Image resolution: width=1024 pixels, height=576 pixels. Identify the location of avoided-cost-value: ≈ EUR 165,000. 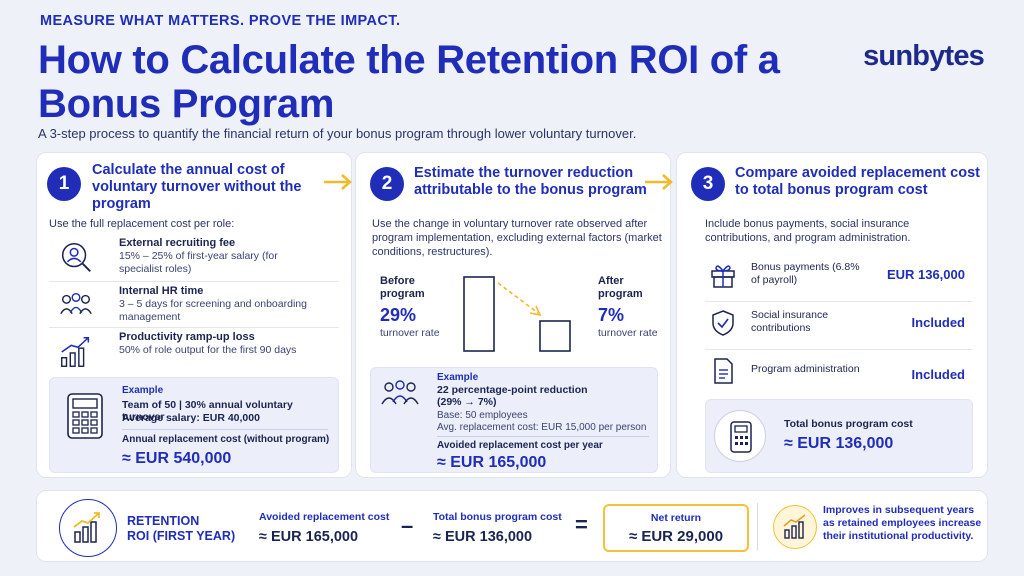
(309, 537).